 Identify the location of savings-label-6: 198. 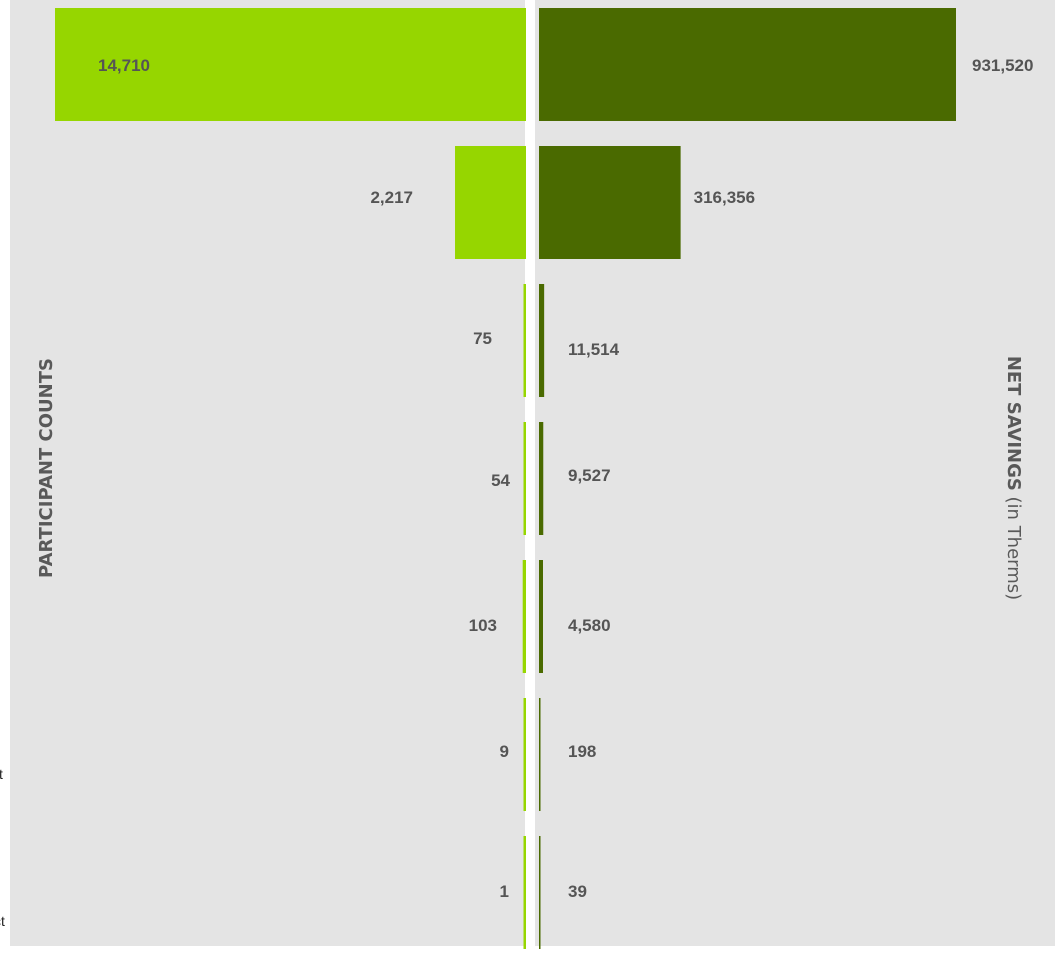
(582, 751).